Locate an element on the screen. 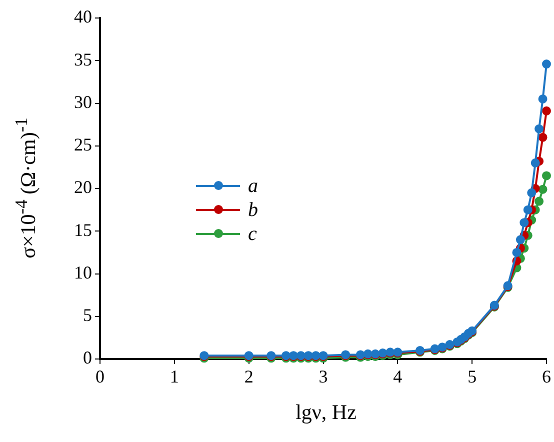 This screenshot has height=442, width=554. y-tick-label: 40 is located at coordinates (83, 16).